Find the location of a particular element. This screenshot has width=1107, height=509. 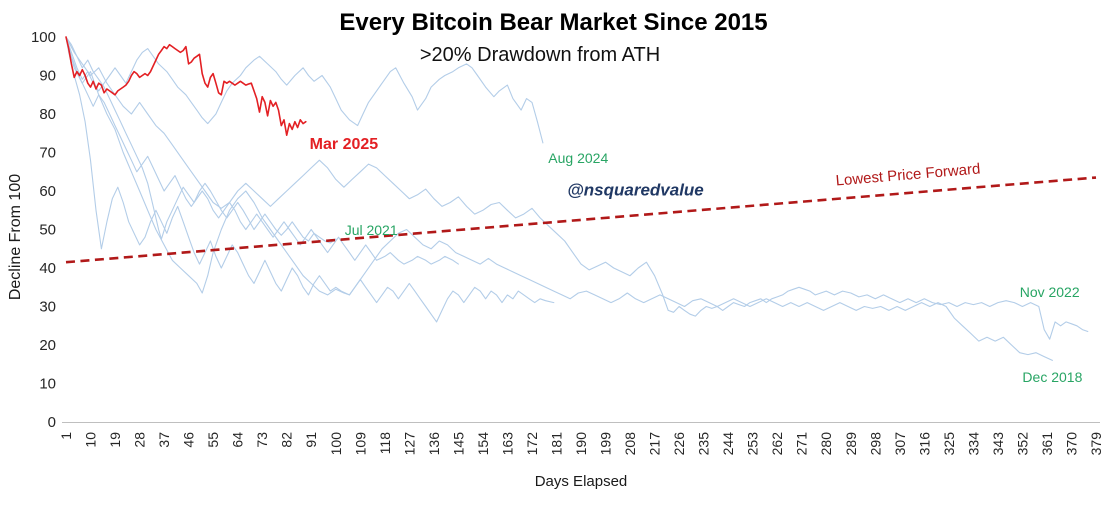

x-tick-label: 118 is located at coordinates (385, 443).